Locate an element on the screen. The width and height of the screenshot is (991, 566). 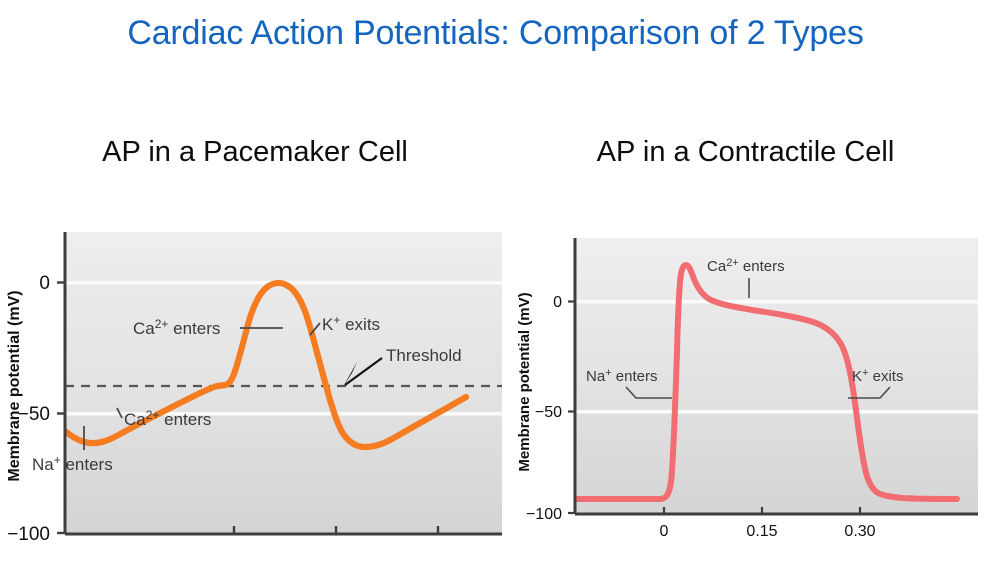
annotation-ca-enters-plateau: Ca2+ enters is located at coordinates (746, 277).